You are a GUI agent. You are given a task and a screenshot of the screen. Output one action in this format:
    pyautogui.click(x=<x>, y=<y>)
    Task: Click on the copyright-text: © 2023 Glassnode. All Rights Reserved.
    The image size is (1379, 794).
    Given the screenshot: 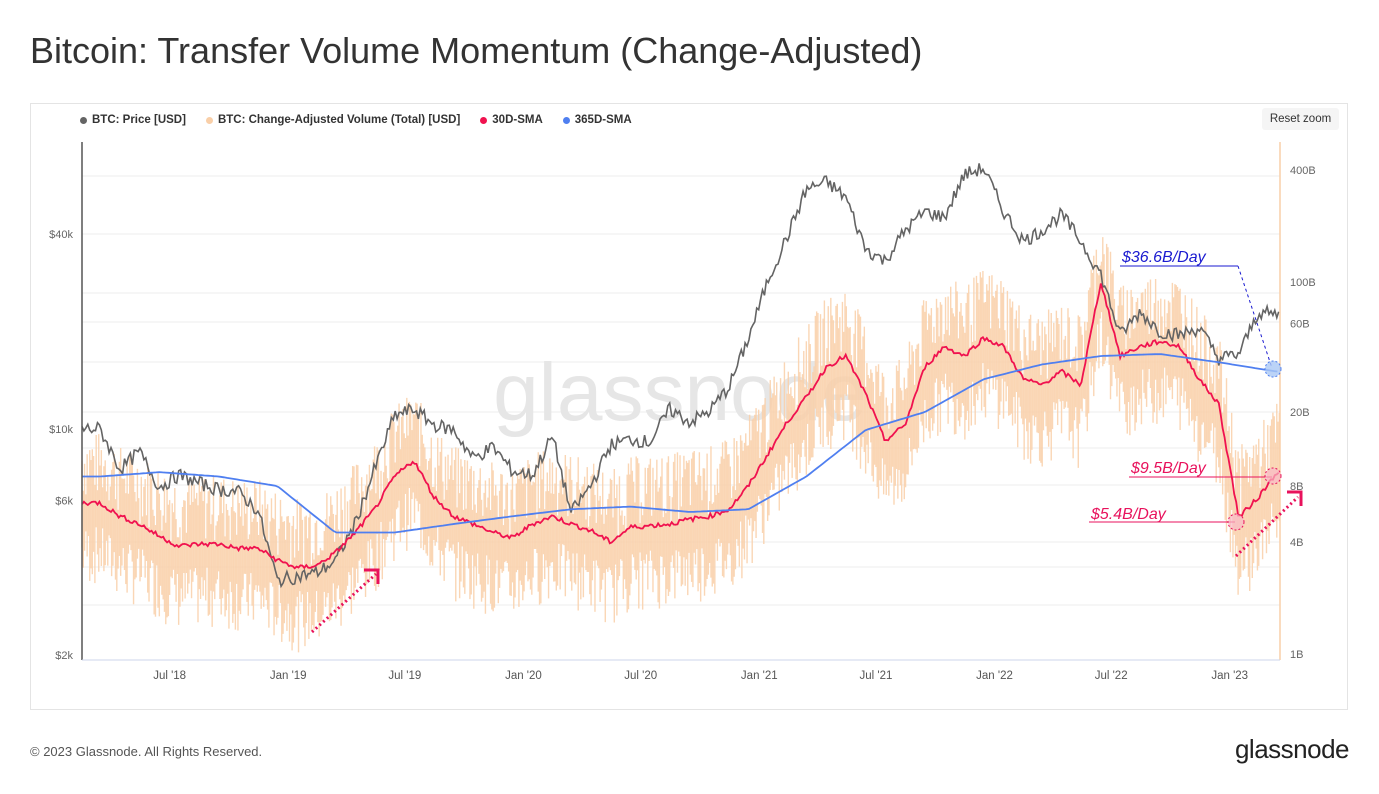 What is the action you would take?
    pyautogui.click(x=146, y=751)
    